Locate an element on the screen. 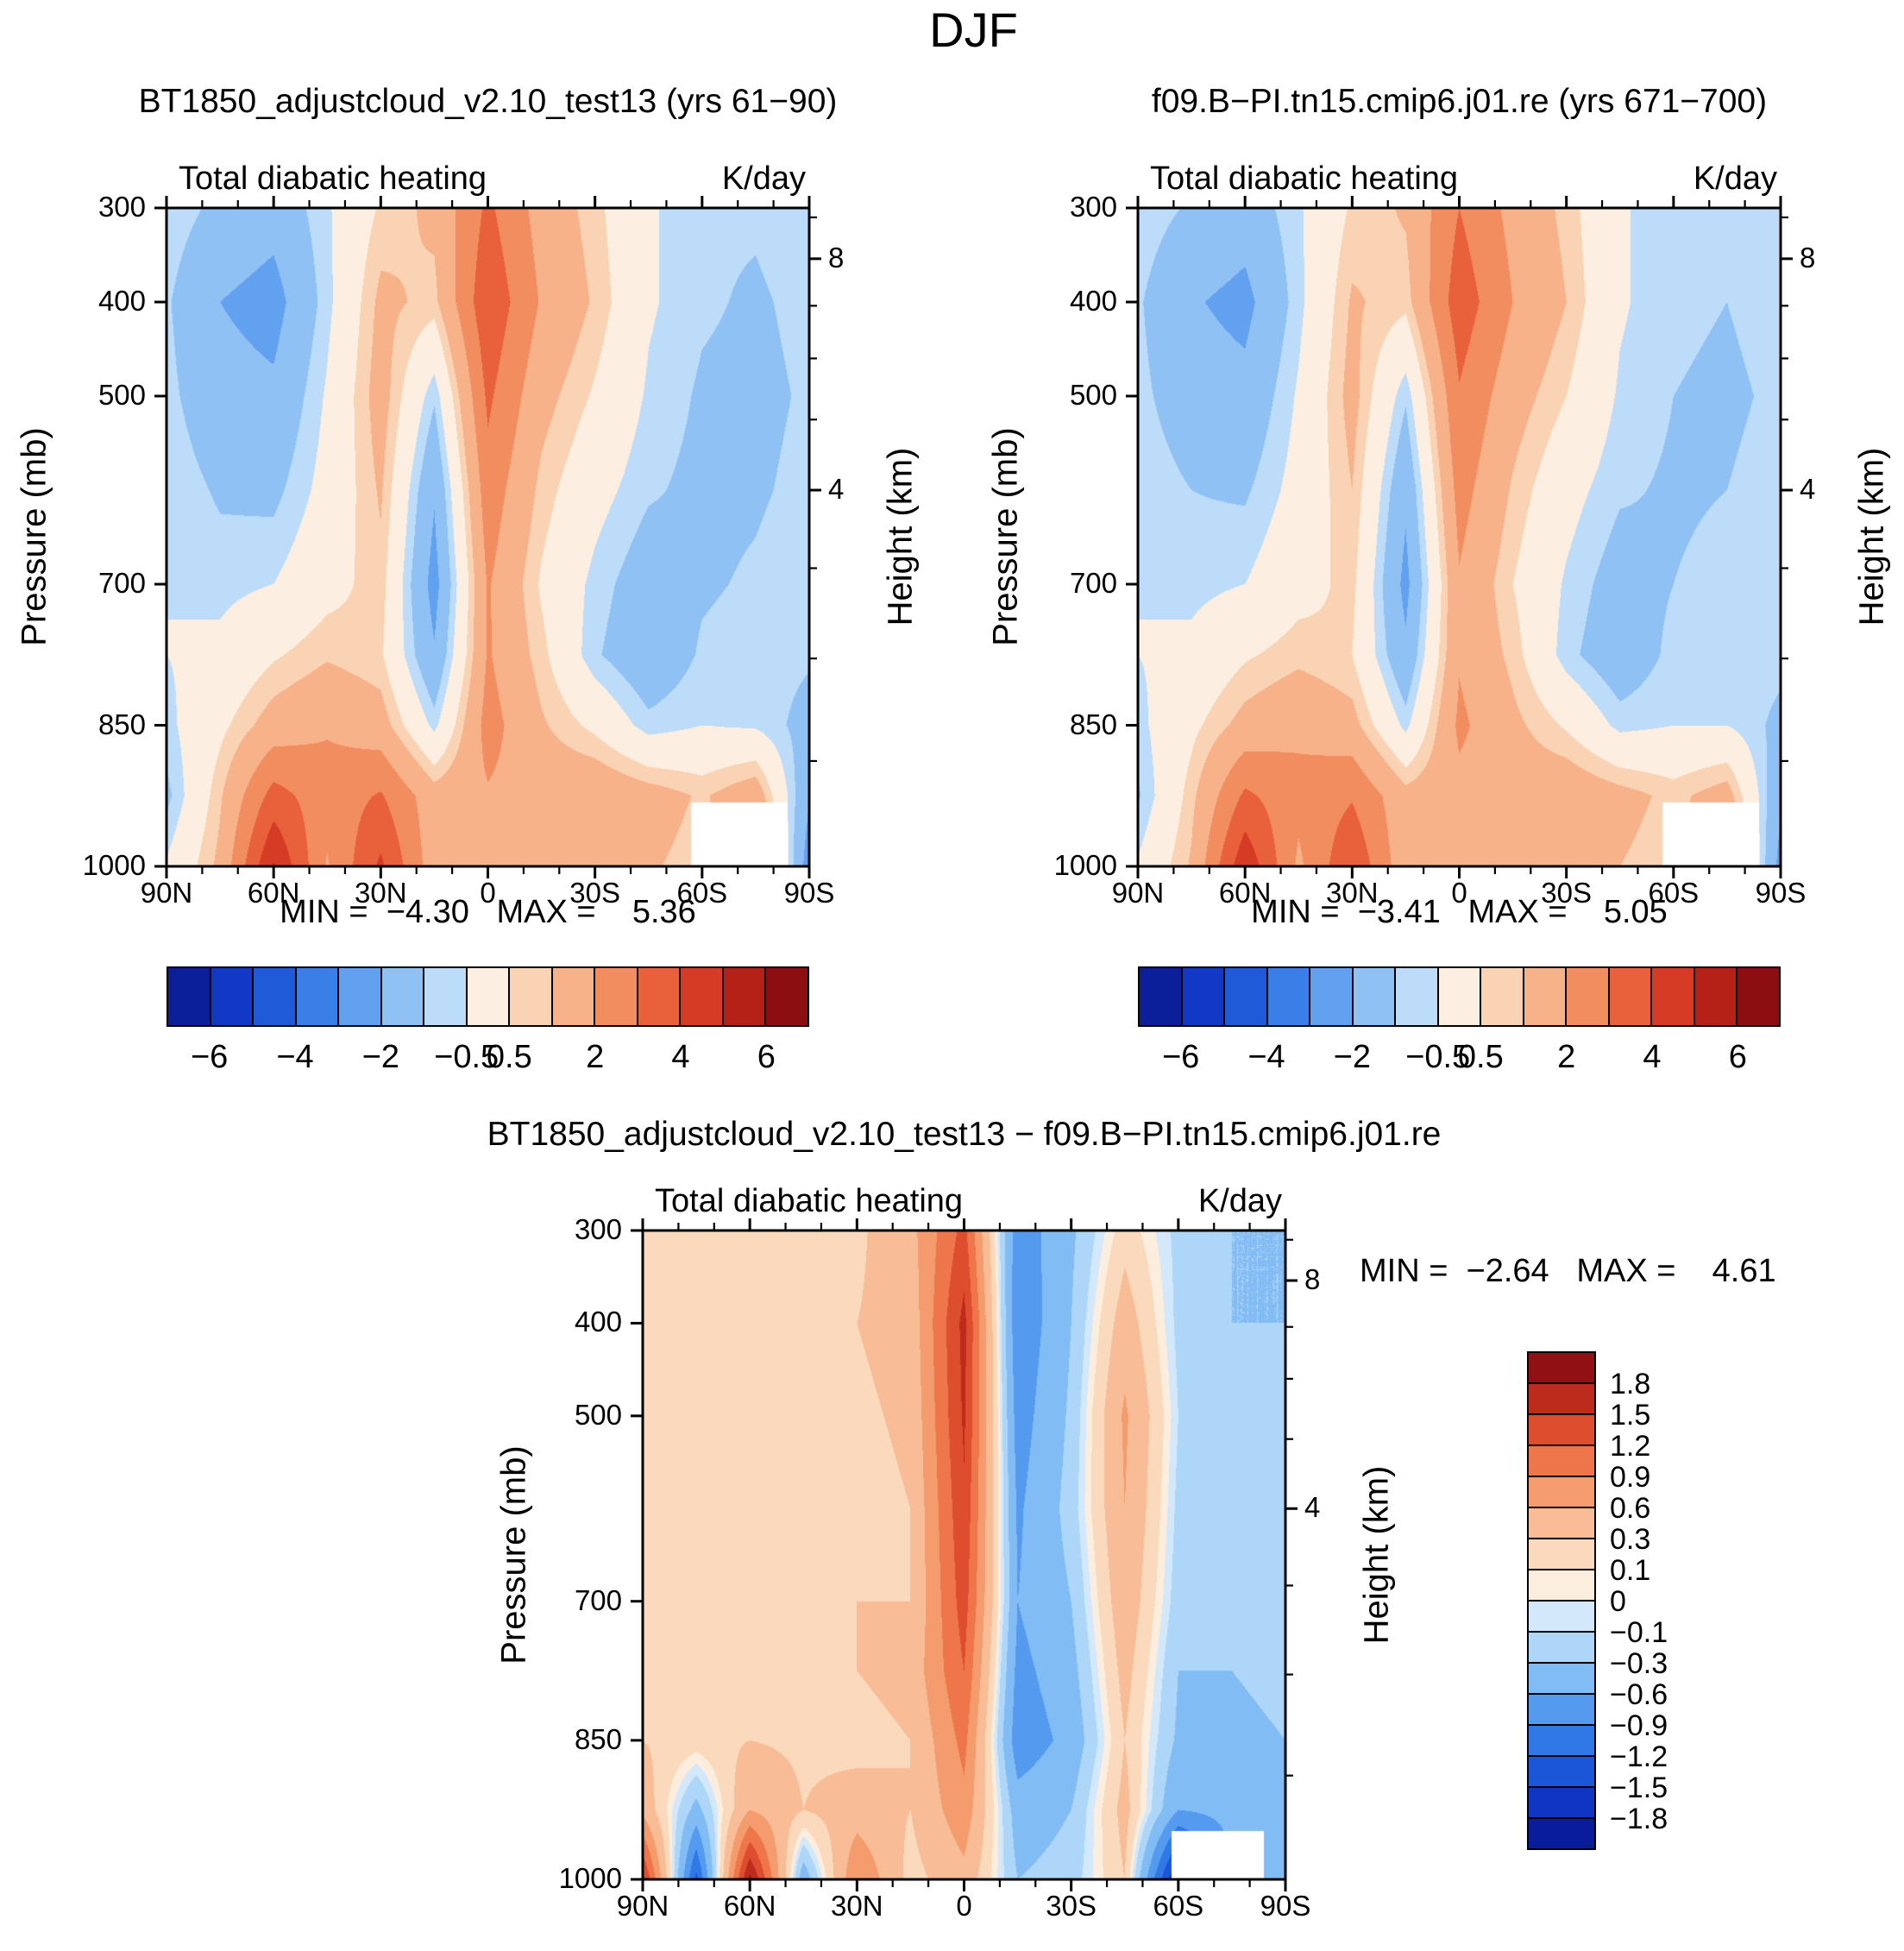 The image size is (1904, 1951). pressure-tick-label: 300 is located at coordinates (122, 207).